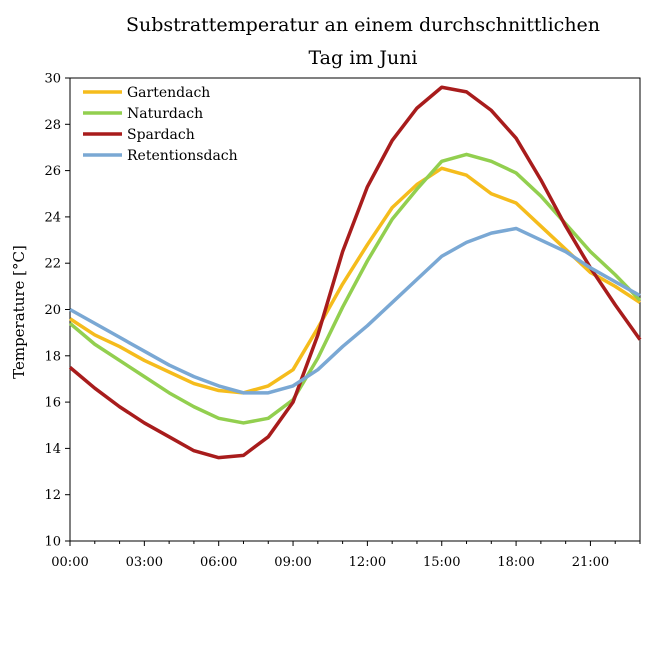 This screenshot has height=657, width=669. I want to click on legend-entry: Naturdach, so click(165, 114).